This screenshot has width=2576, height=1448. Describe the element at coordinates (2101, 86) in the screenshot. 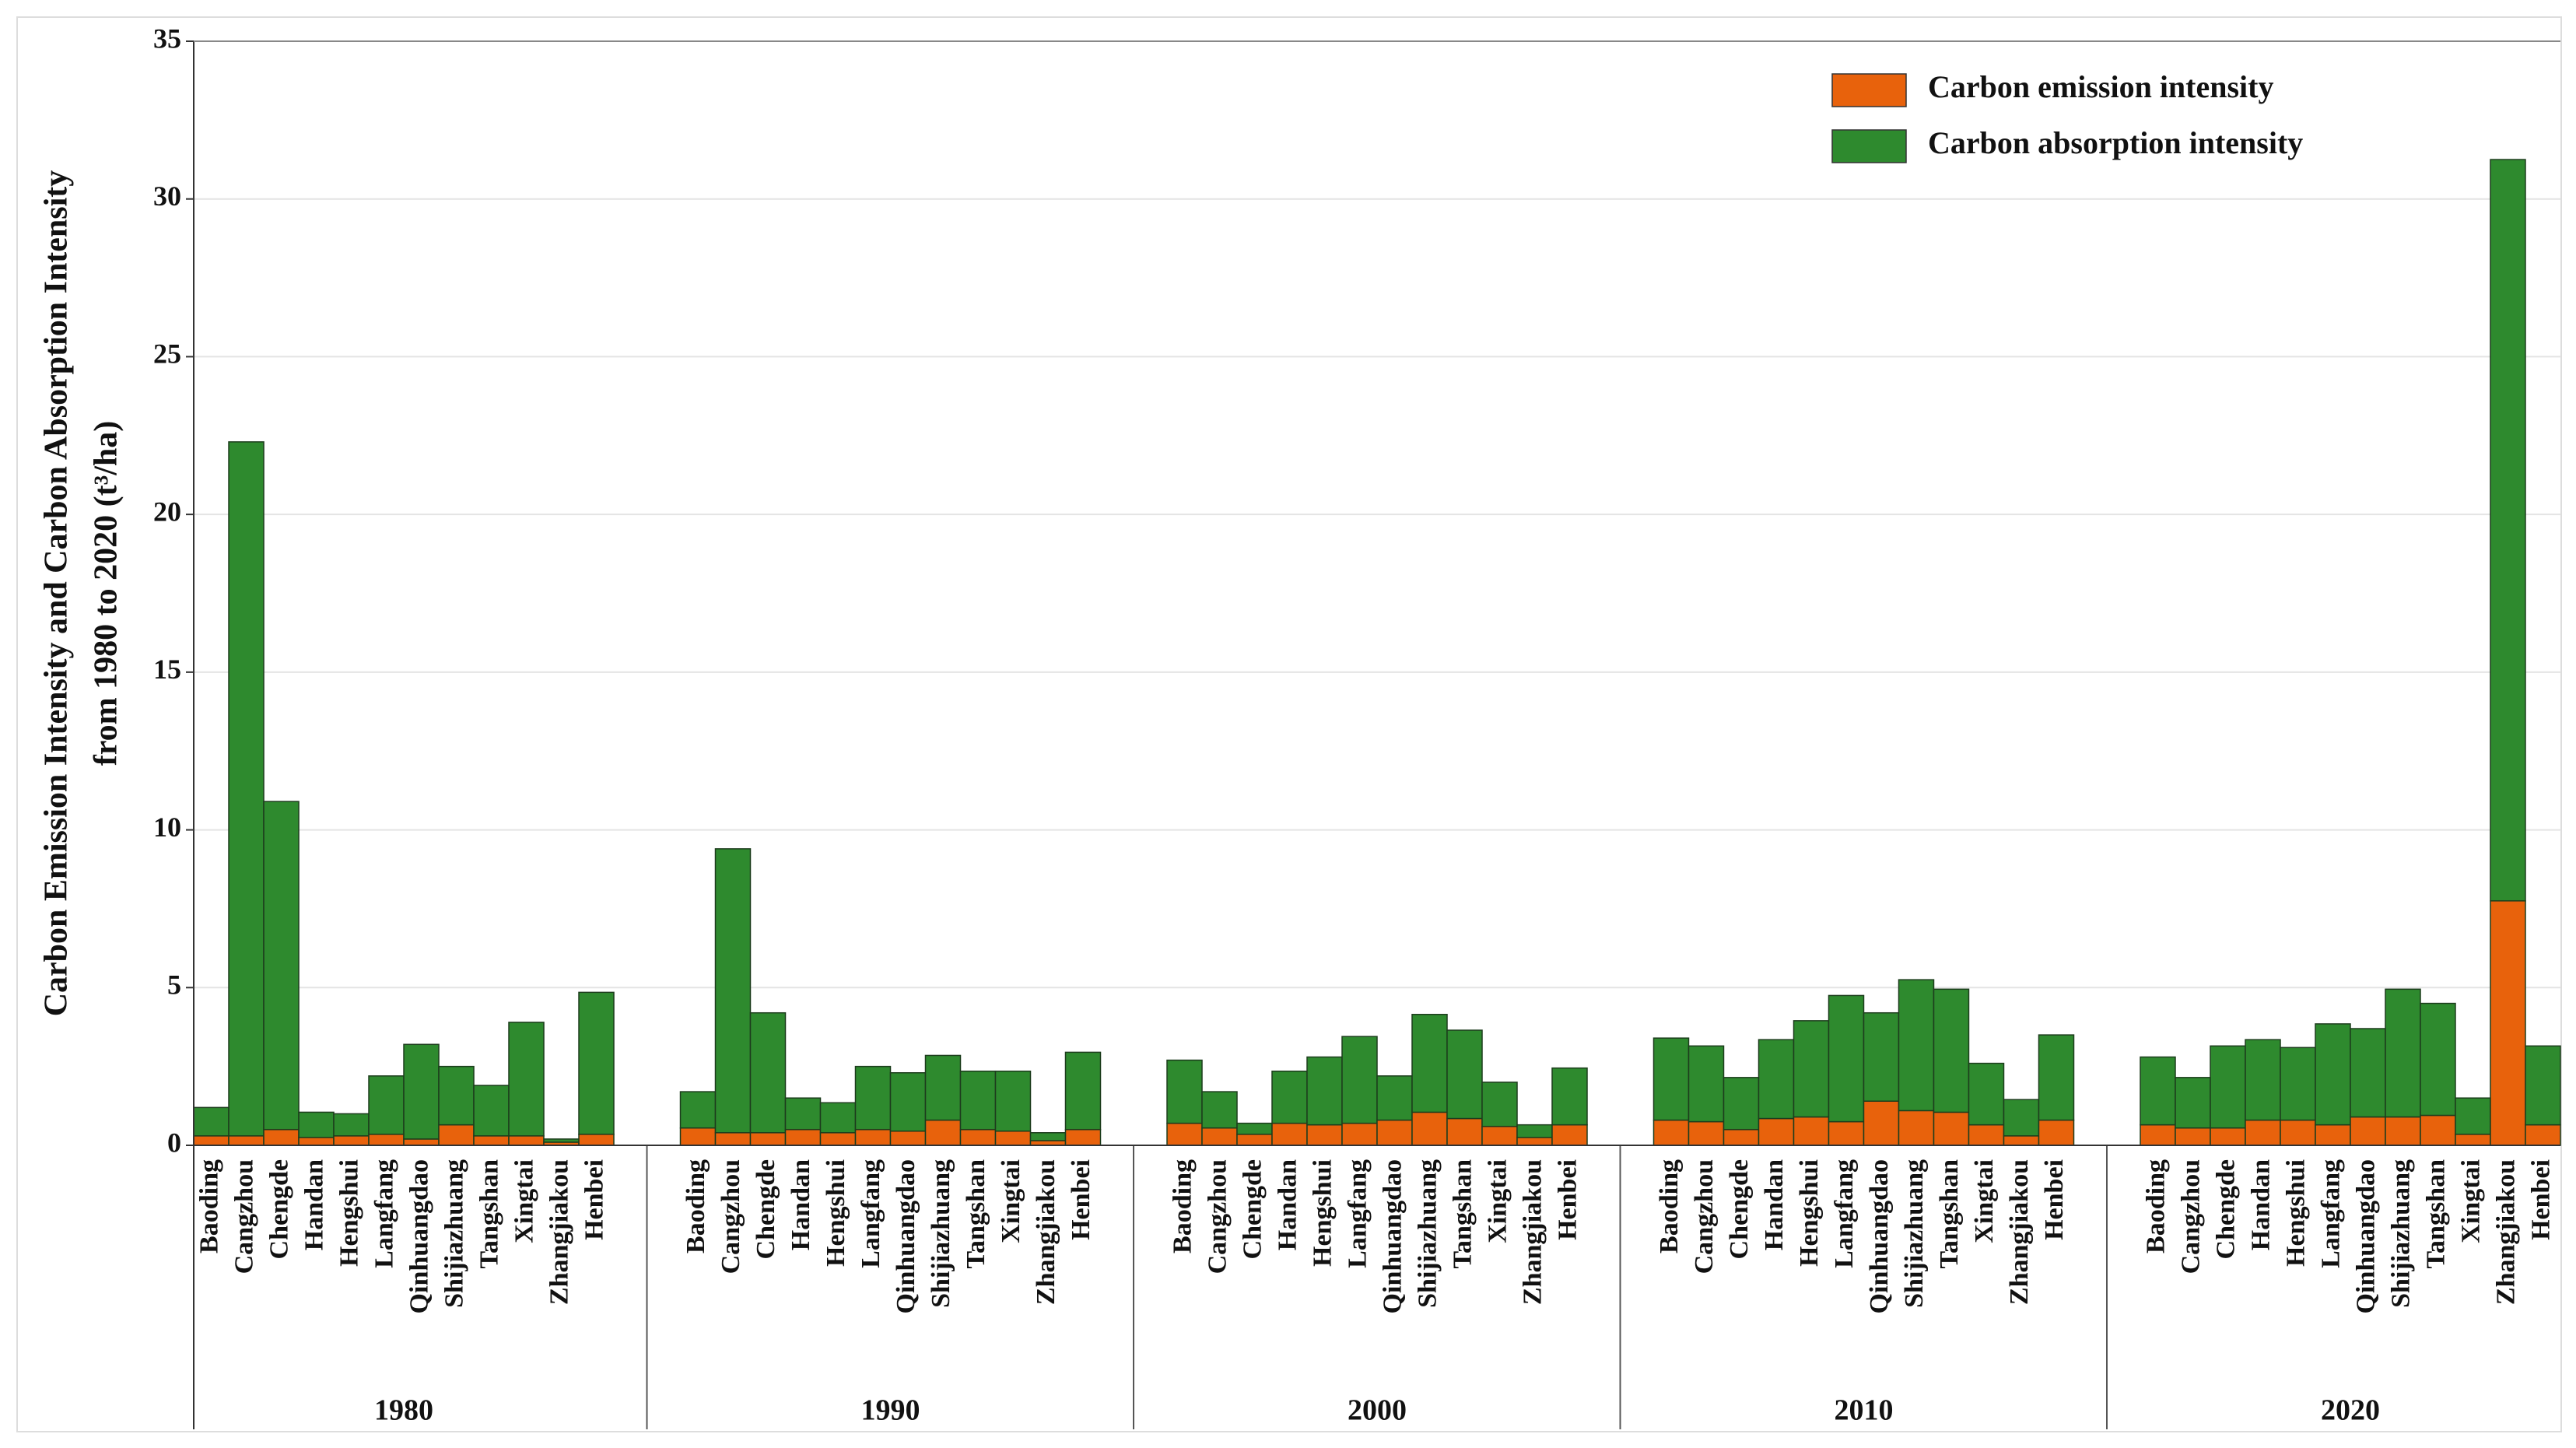

I see `legend-label: Carbon emission intensity` at that location.